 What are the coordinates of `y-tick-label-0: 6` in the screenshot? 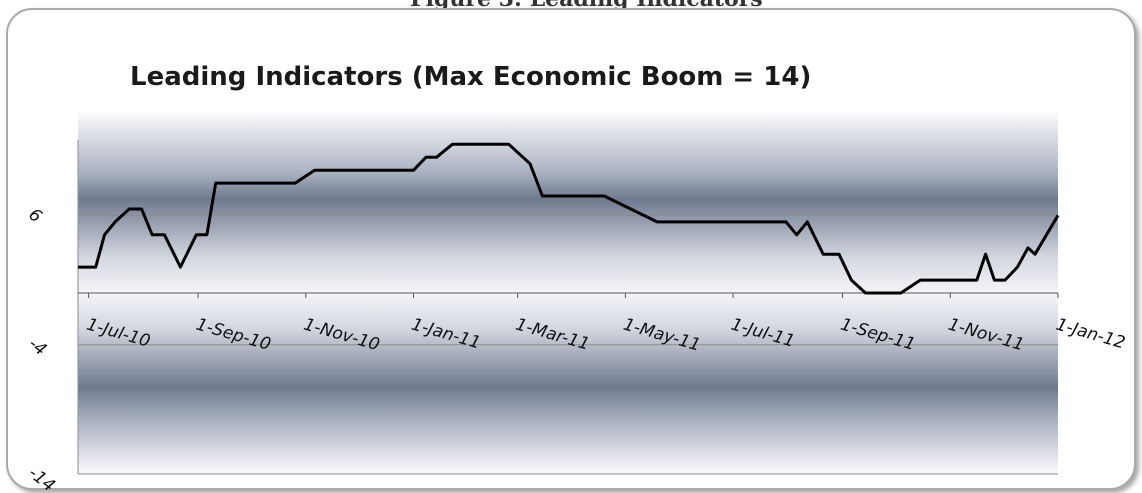 It's located at (34, 216).